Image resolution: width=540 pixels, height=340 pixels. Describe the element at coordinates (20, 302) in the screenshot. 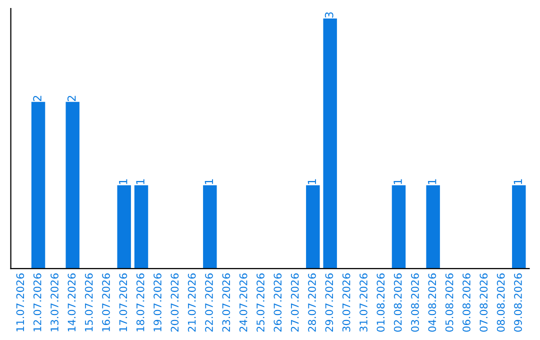

I see `x-tick-label: 11.07.2026` at that location.